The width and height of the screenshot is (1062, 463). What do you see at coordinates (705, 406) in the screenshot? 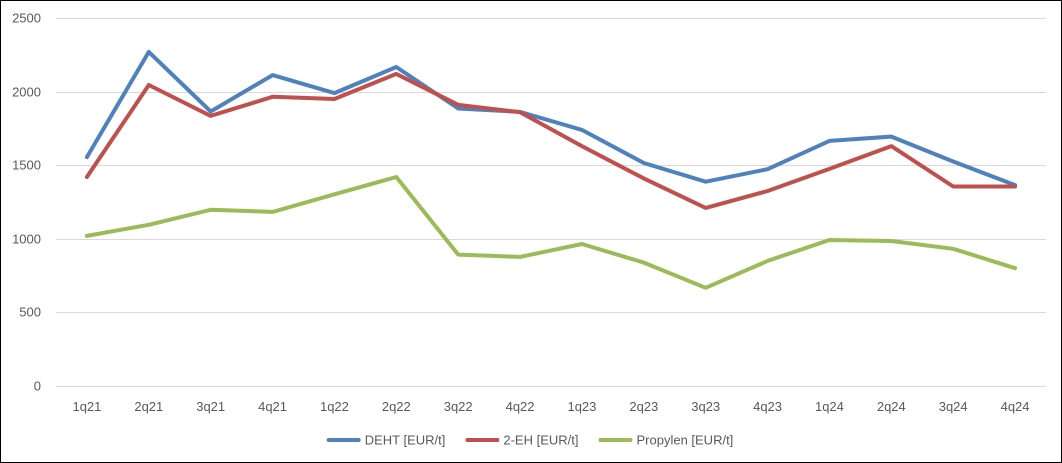
I see `x-tick-label: 3q23` at bounding box center [705, 406].